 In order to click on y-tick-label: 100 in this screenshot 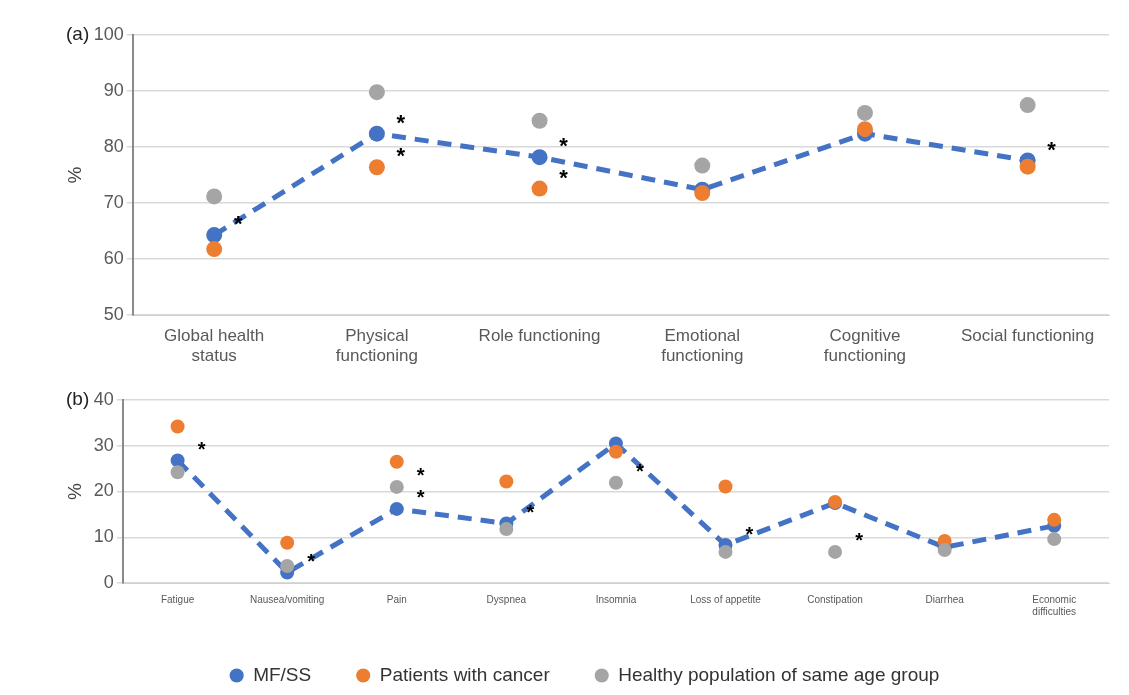, I will do `click(108, 33)`.